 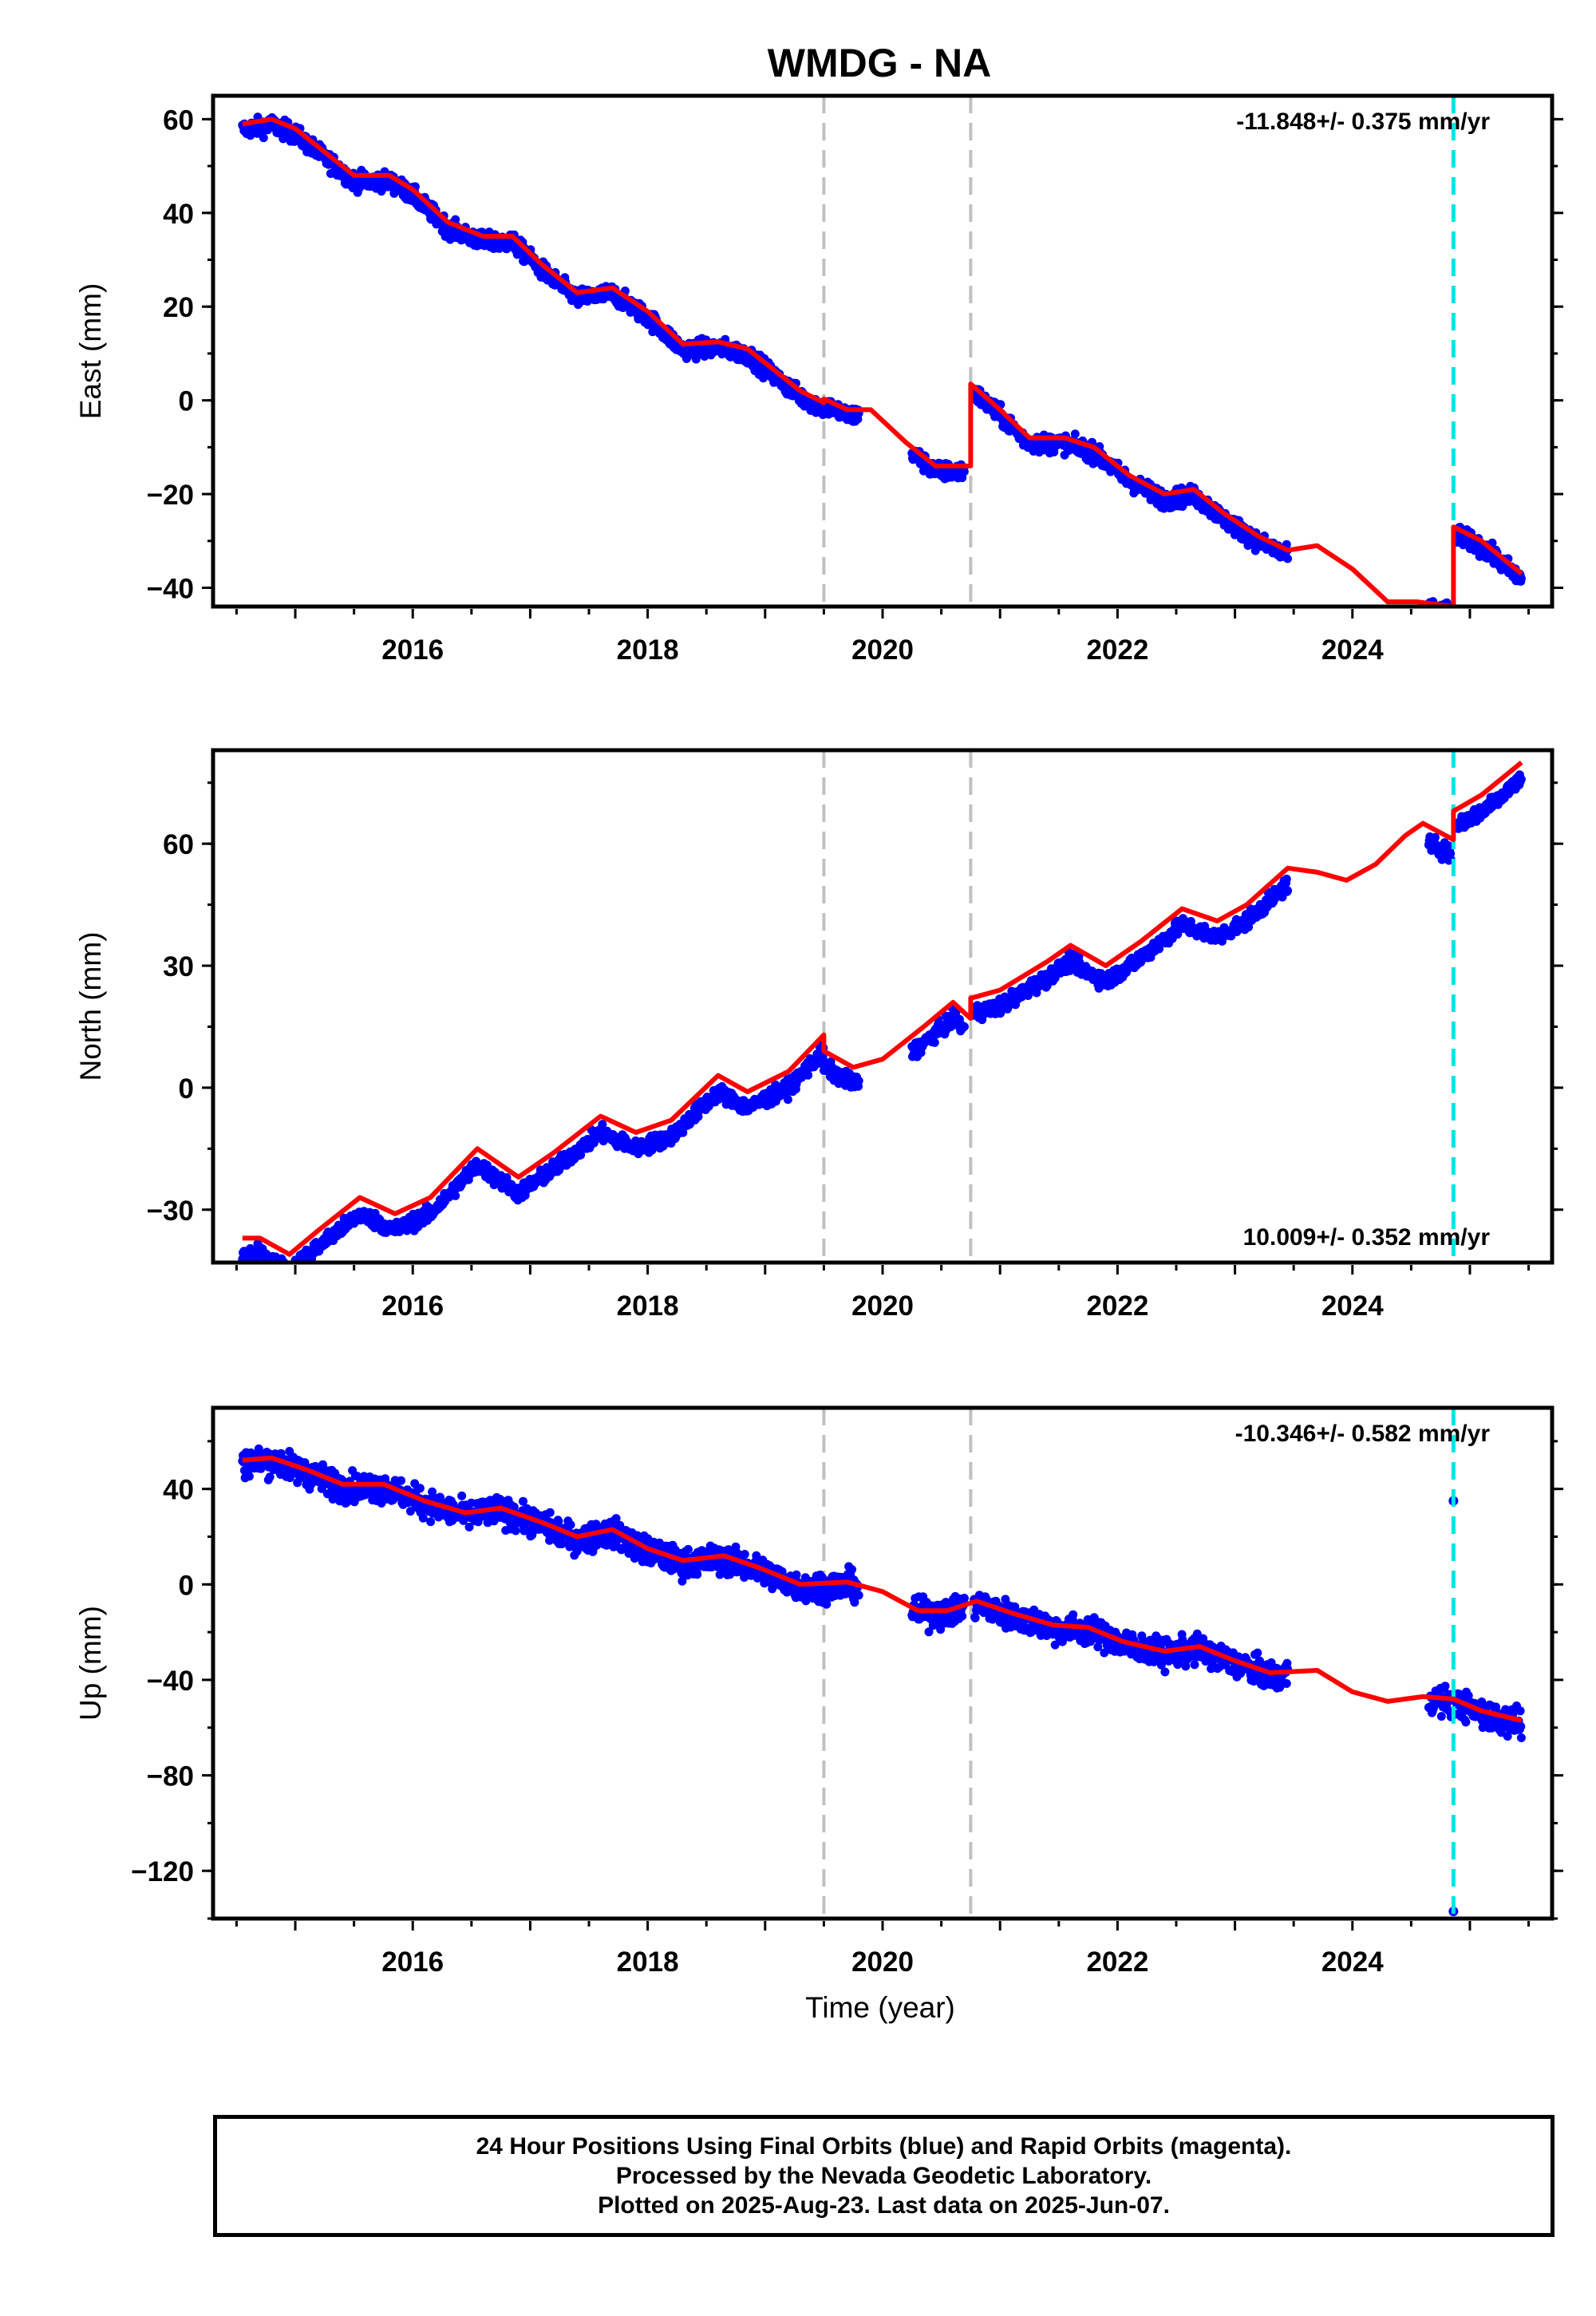 I want to click on y-axis-label-east: East (mm), so click(x=90, y=351).